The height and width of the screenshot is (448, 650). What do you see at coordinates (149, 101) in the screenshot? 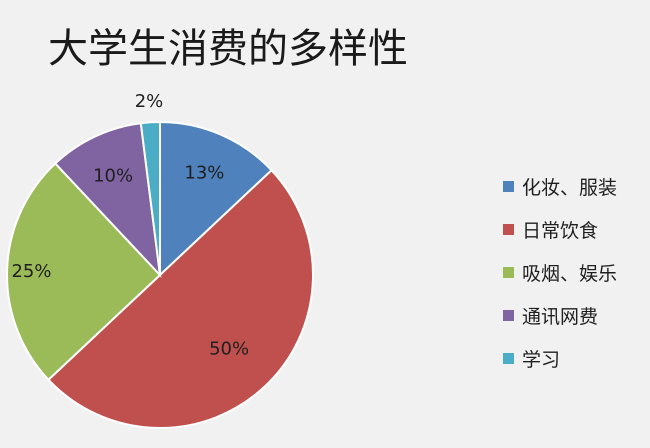
I see `pie-value-label: 2%` at bounding box center [149, 101].